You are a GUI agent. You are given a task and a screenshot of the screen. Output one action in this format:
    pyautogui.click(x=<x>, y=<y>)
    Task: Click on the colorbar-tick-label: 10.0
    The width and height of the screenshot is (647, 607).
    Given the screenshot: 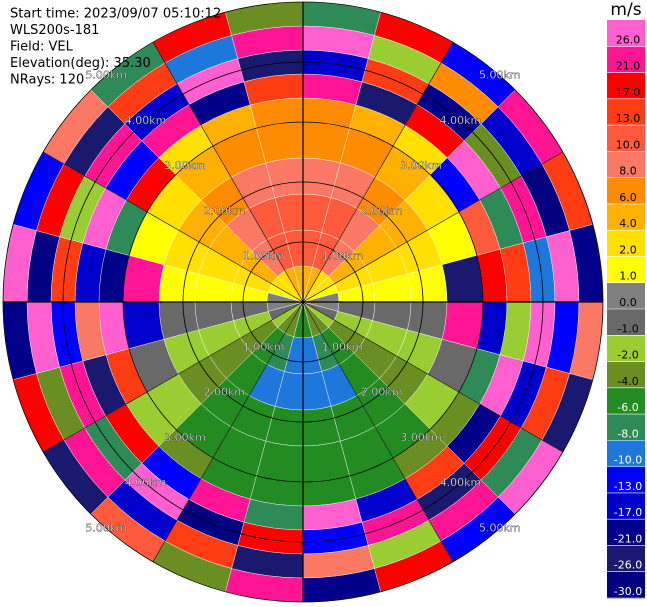 What is the action you would take?
    pyautogui.click(x=628, y=144)
    